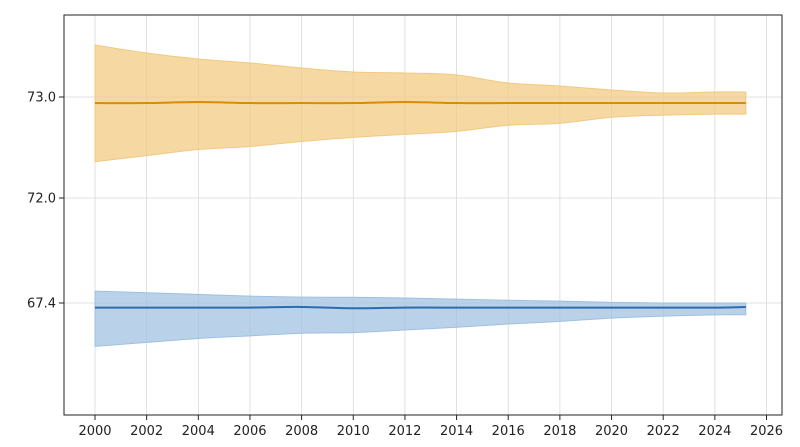 The width and height of the screenshot is (800, 447). Describe the element at coordinates (559, 431) in the screenshot. I see `x-tick-label: 2018` at that location.